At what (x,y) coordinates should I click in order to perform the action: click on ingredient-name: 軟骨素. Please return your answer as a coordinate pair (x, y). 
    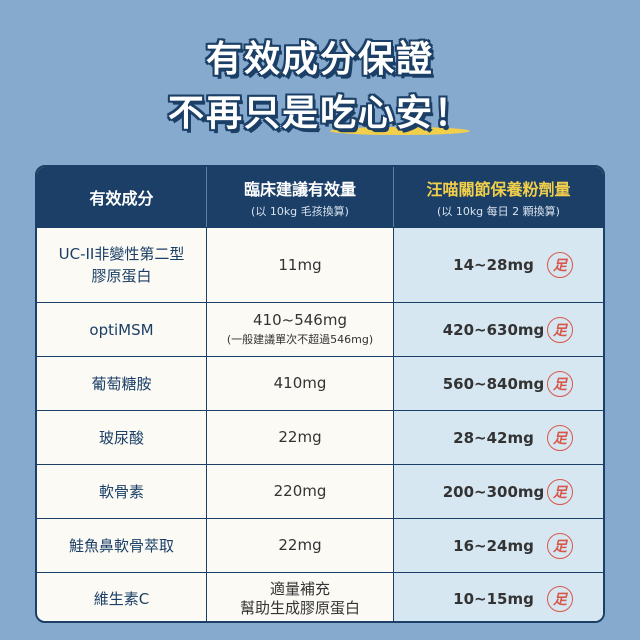
    Looking at the image, I should click on (121, 491).